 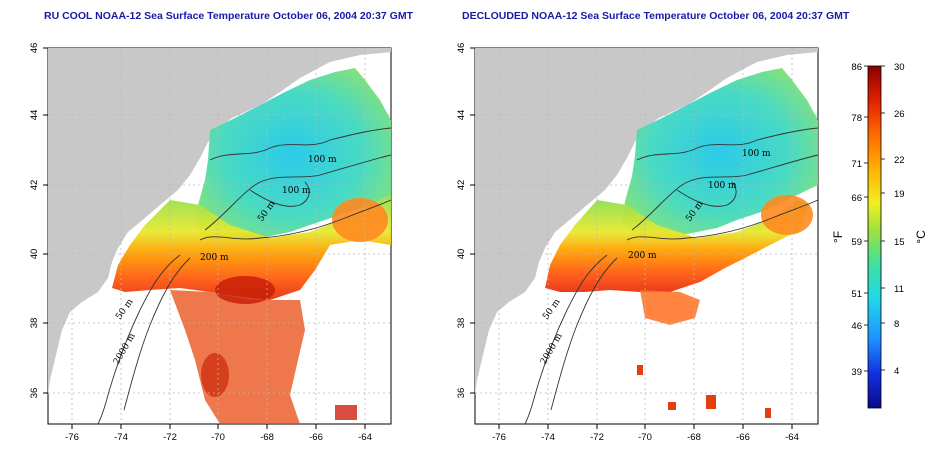 What do you see at coordinates (856, 220) in the screenshot?
I see `colorbar-fahrenheit-ticks: 86 78 71 66 59 51 46 39` at bounding box center [856, 220].